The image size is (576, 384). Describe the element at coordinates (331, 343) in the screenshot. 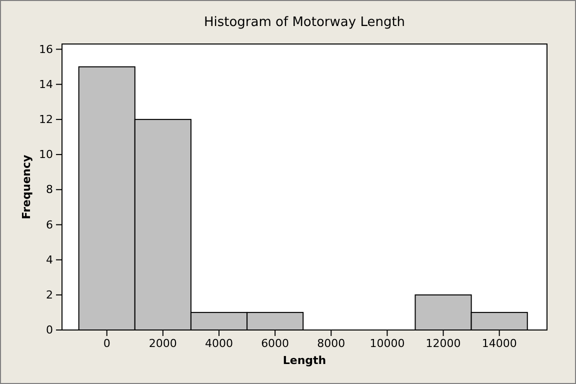

I see `x-tick-label: 8000` at that location.